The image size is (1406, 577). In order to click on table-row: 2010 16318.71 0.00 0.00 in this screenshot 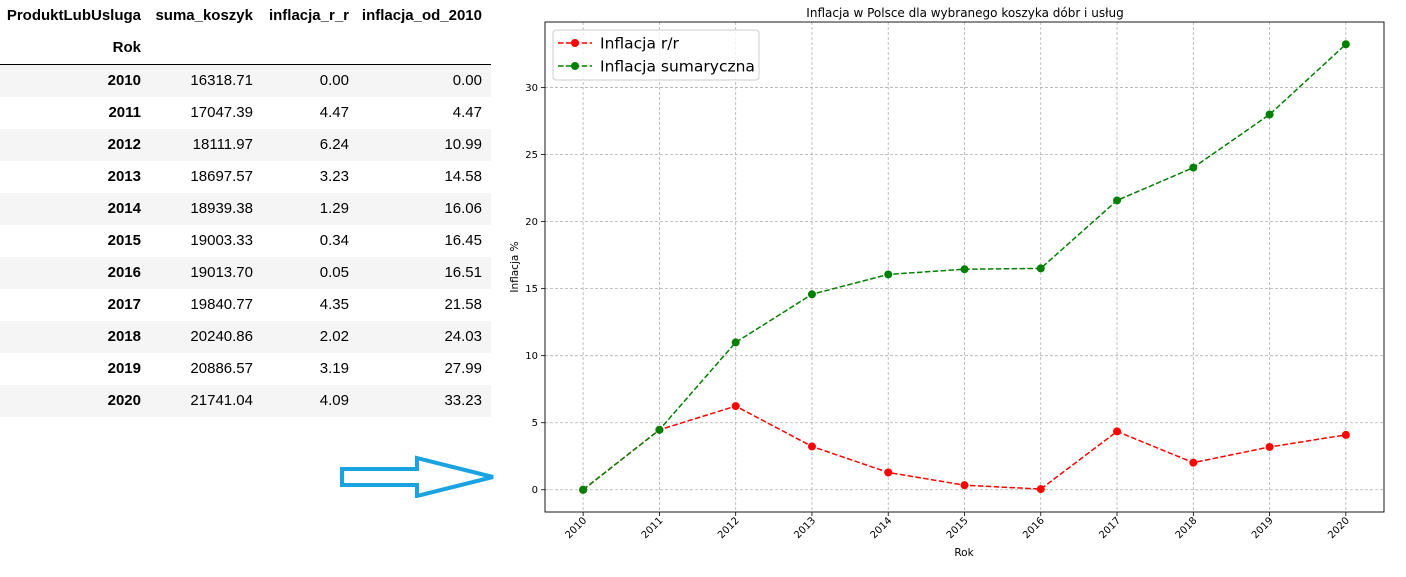, I will do `click(245, 80)`.